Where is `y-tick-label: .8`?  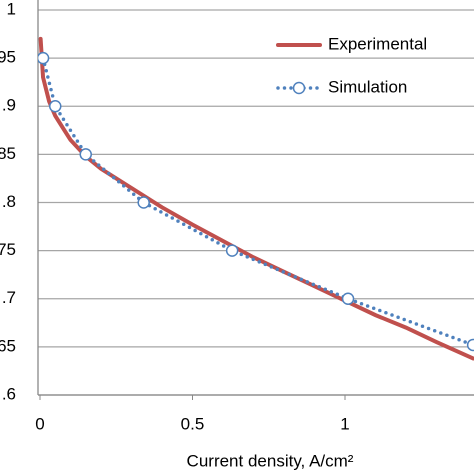 y-tick-label: .8 is located at coordinates (9, 201).